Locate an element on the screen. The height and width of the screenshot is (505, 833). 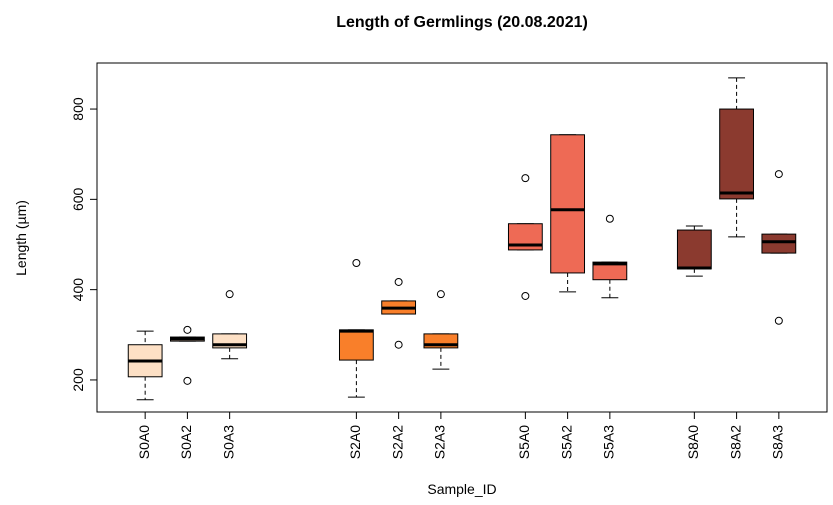
x-tick-label: S0A0 is located at coordinates (144, 442).